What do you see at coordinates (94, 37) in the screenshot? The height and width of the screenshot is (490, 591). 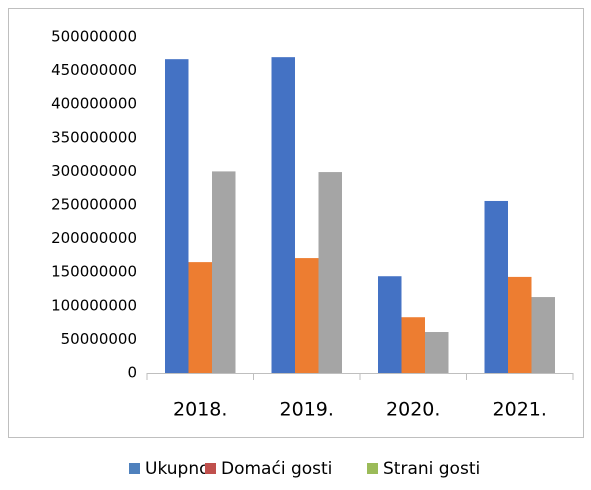 I see `y-tick-label: 500000000` at bounding box center [94, 37].